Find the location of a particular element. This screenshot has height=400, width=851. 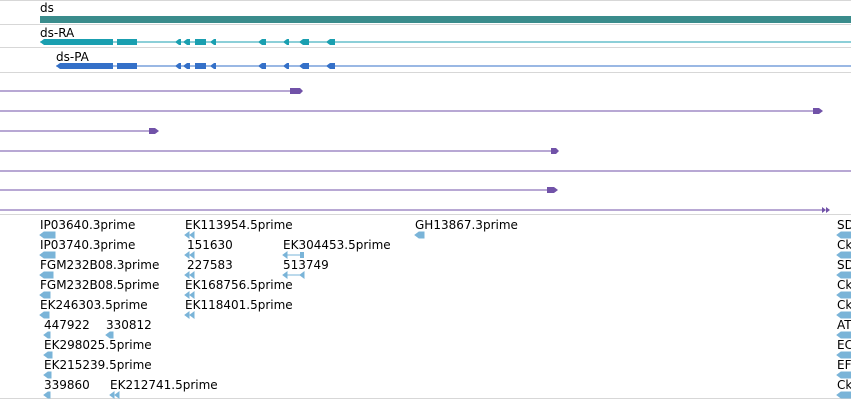

protein-label: ds-PA is located at coordinates (72, 57).